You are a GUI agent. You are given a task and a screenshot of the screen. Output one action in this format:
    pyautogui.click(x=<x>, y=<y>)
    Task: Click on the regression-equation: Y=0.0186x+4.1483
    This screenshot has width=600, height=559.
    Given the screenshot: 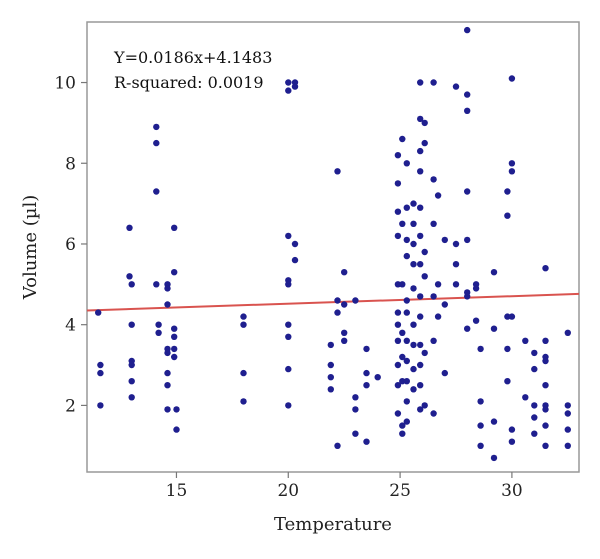 What is the action you would take?
    pyautogui.click(x=192, y=57)
    